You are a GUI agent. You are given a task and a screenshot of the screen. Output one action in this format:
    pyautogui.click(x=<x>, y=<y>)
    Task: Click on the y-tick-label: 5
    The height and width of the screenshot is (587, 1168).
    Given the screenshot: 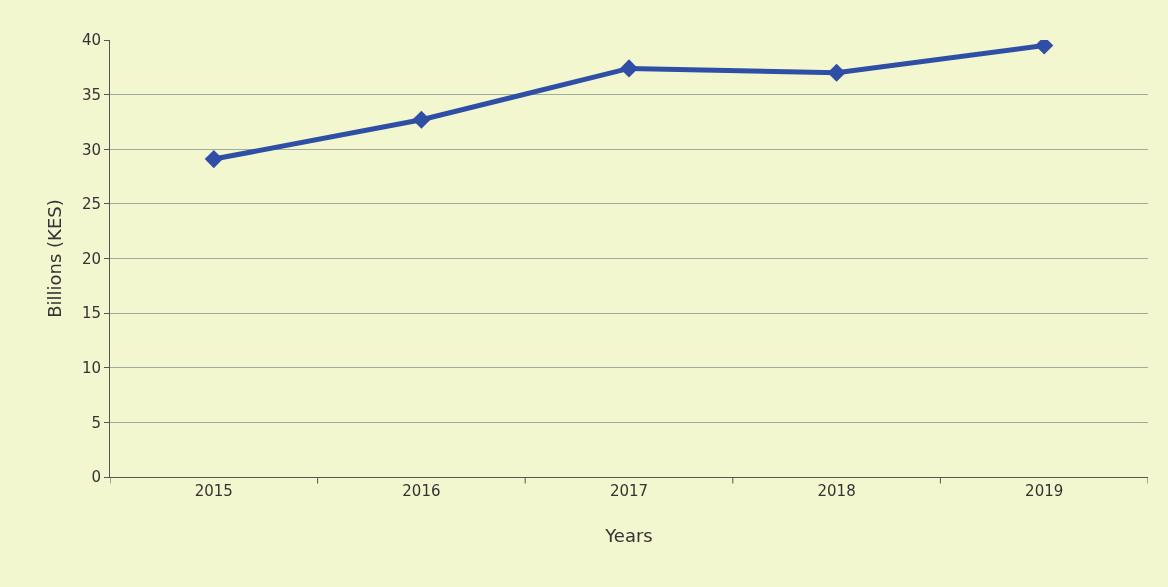 What is the action you would take?
    pyautogui.click(x=96, y=422)
    